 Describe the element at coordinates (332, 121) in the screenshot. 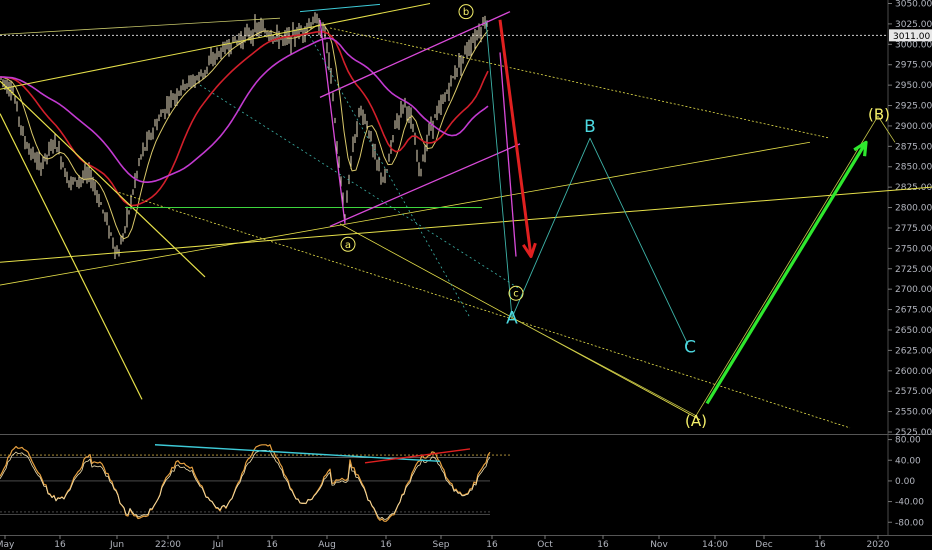

I see `channel-left-drop` at that location.